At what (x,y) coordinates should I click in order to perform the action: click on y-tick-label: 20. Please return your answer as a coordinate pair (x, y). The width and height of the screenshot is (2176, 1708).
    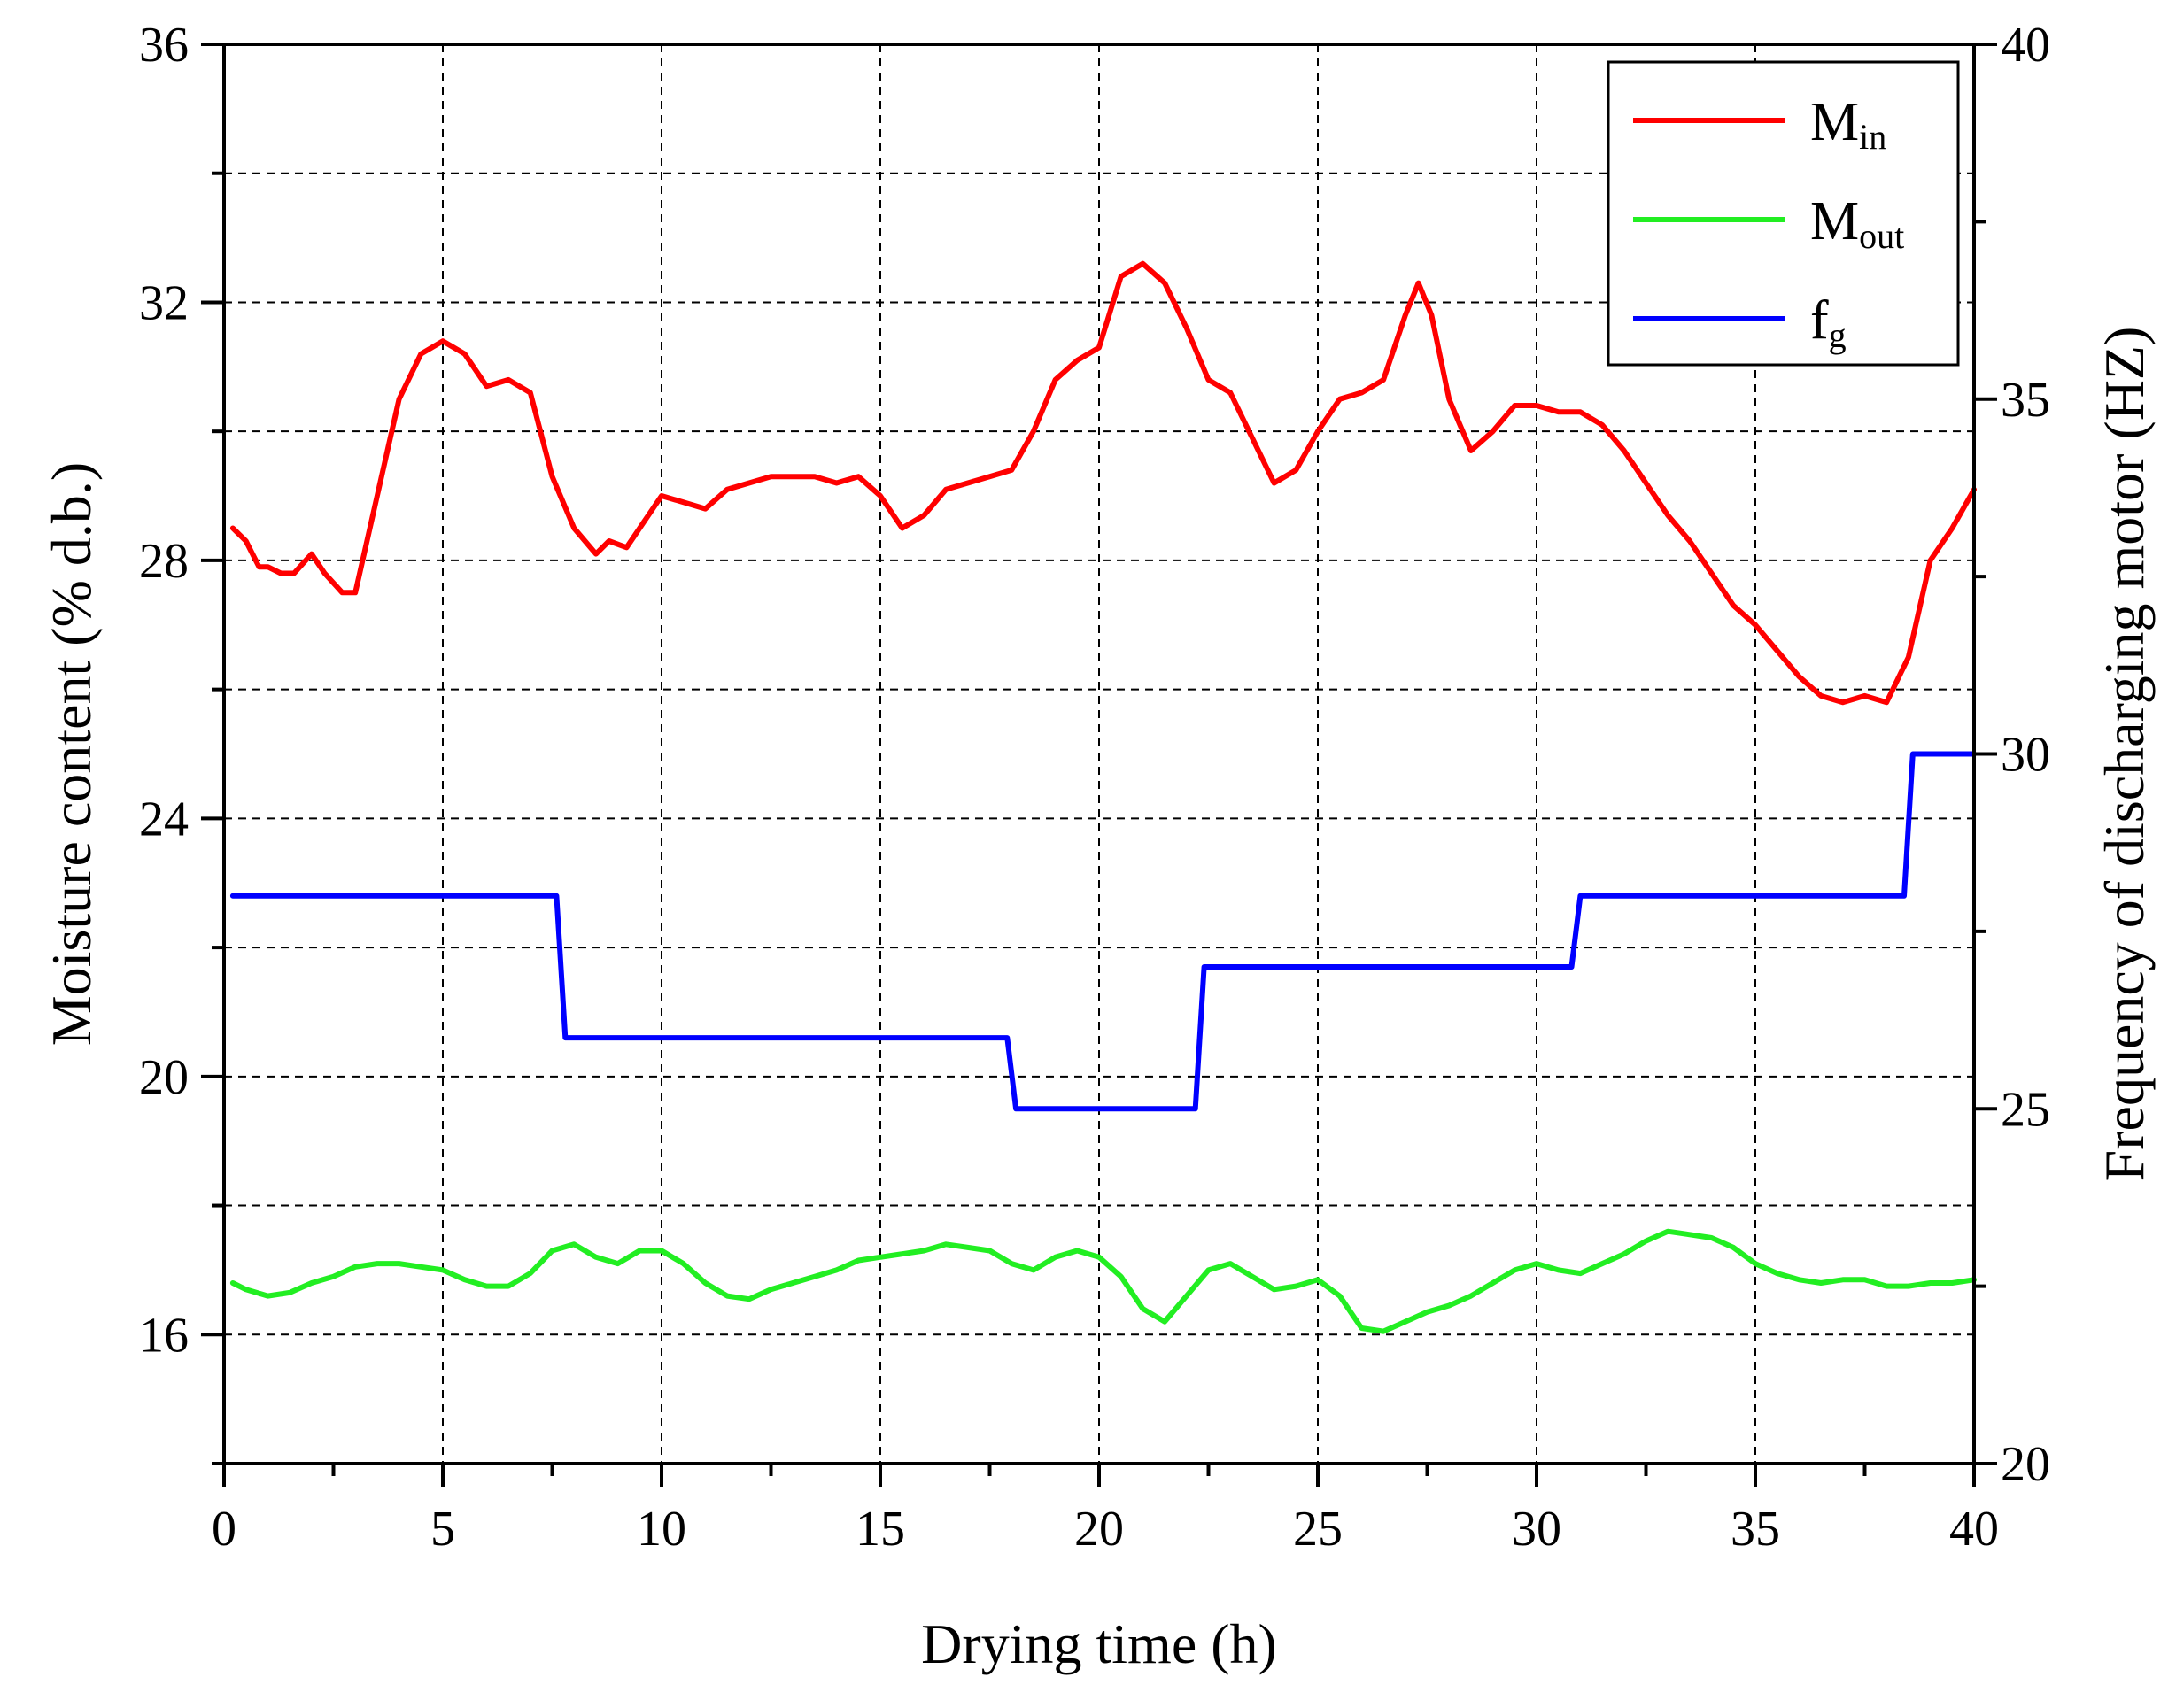
    Looking at the image, I should click on (164, 1078).